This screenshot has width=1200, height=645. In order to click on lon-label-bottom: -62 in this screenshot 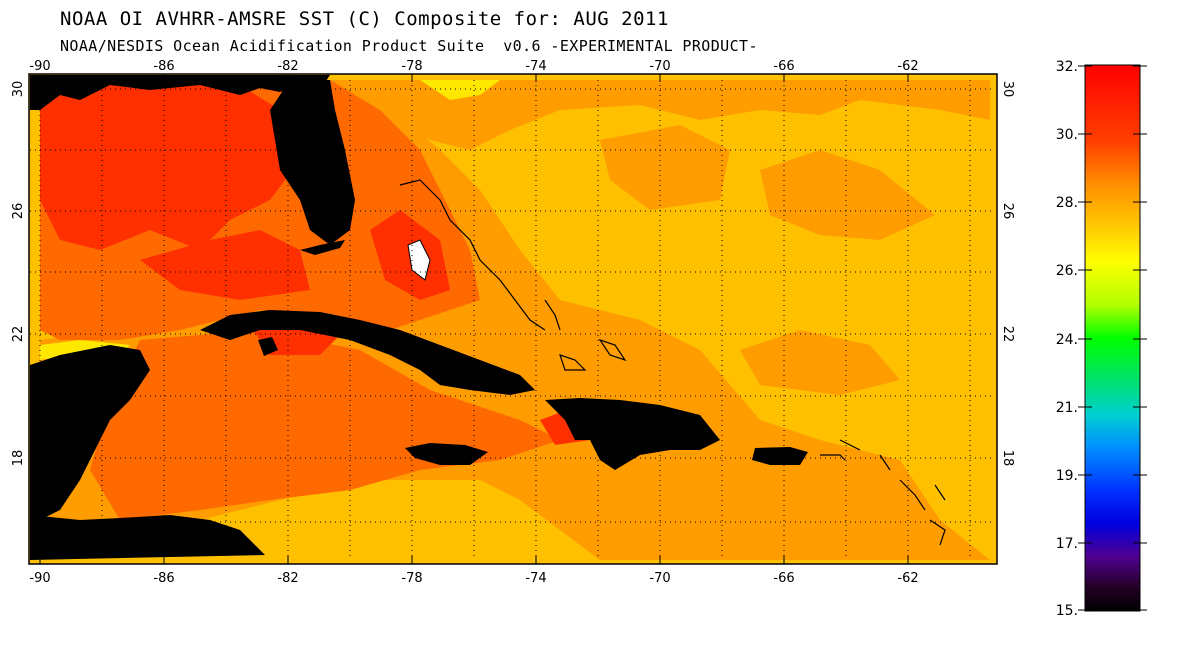, I will do `click(907, 578)`.